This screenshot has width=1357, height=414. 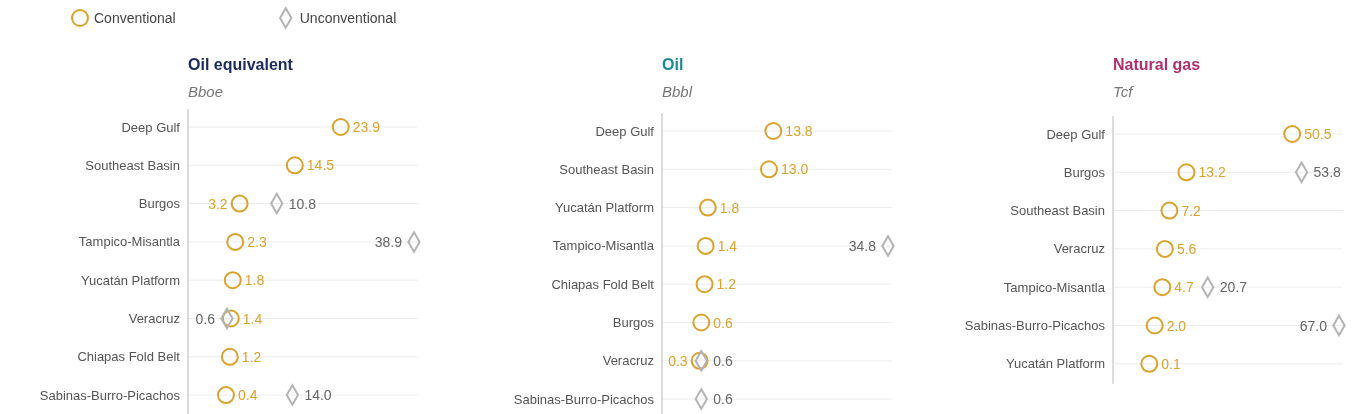 What do you see at coordinates (206, 91) in the screenshot?
I see `chart-subtitle: Bboe` at bounding box center [206, 91].